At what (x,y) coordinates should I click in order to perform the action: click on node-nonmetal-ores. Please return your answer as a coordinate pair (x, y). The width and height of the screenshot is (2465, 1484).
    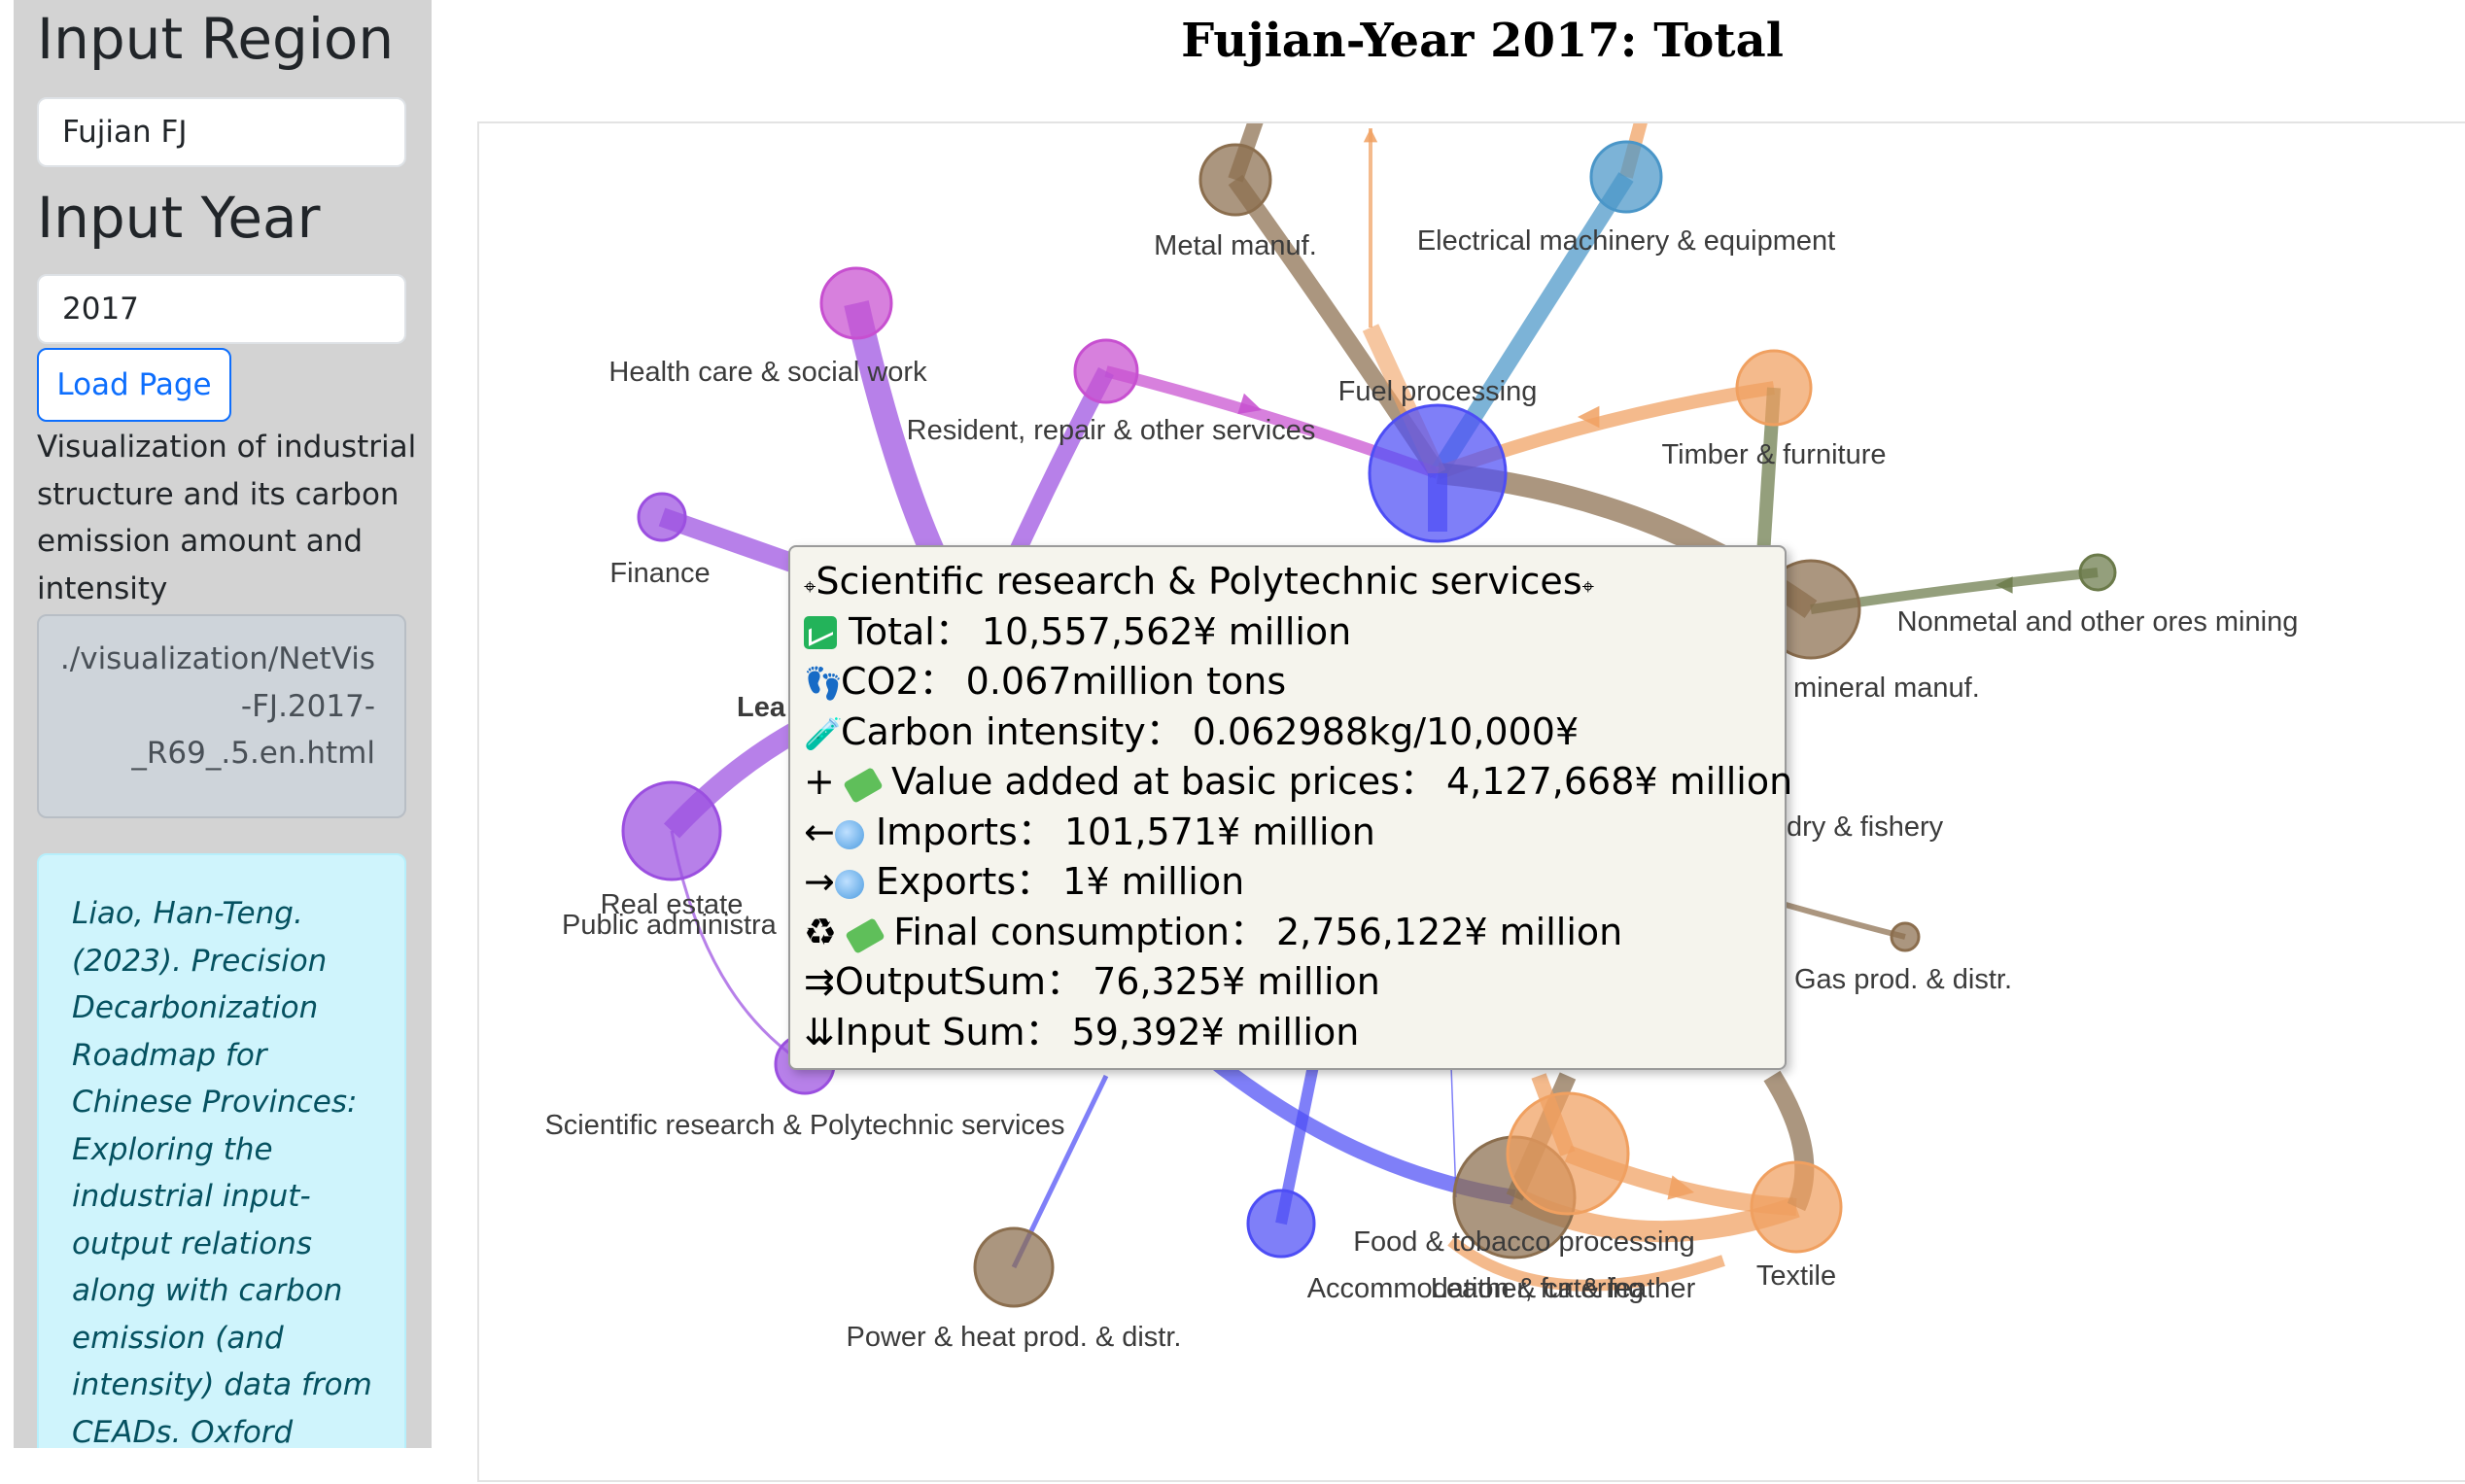
    Looking at the image, I should click on (2097, 572).